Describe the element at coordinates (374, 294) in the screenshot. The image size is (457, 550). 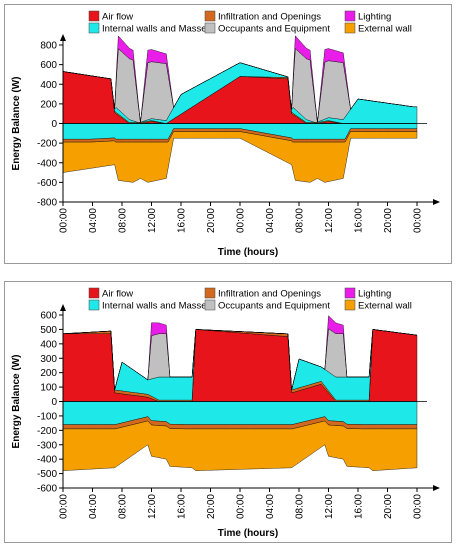
I see `legend-label: Lighting` at that location.